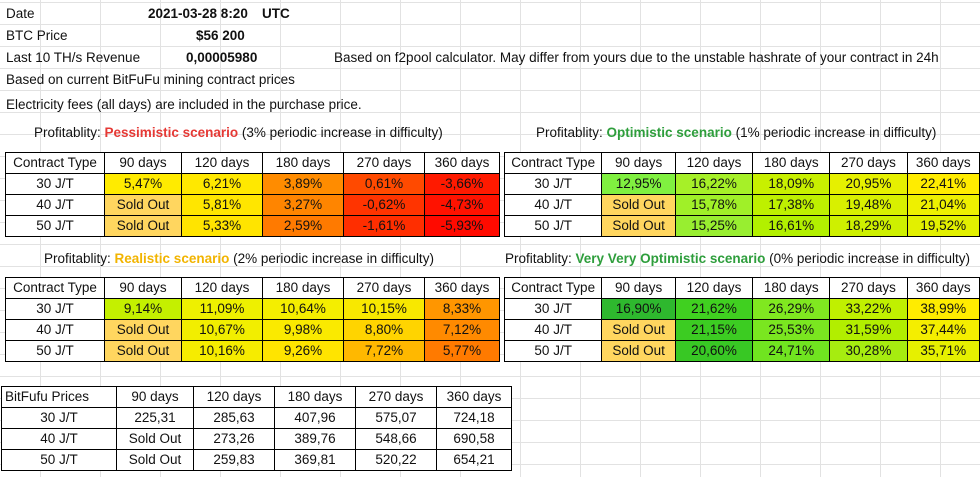 The image size is (980, 477). Describe the element at coordinates (943, 309) in the screenshot. I see `profit-cell: 38,99%` at that location.